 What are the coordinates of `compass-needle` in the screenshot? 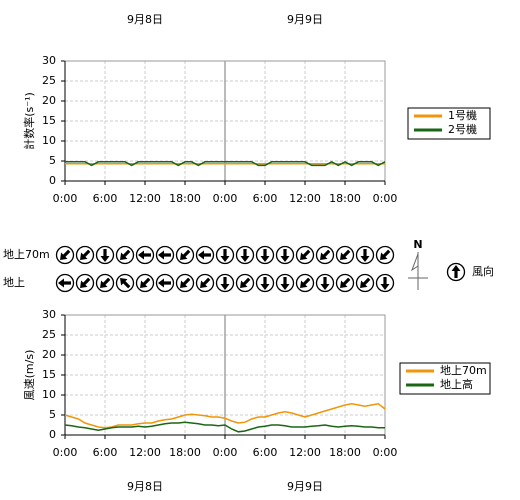 It's located at (414, 262).